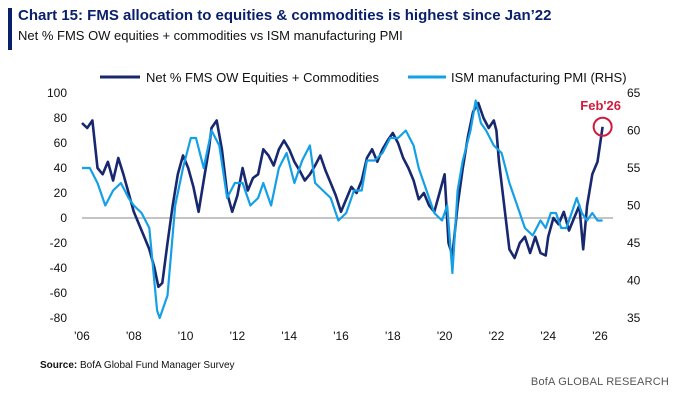 This screenshot has height=400, width=683. Describe the element at coordinates (600, 105) in the screenshot. I see `annotation-label: Feb'26` at that location.